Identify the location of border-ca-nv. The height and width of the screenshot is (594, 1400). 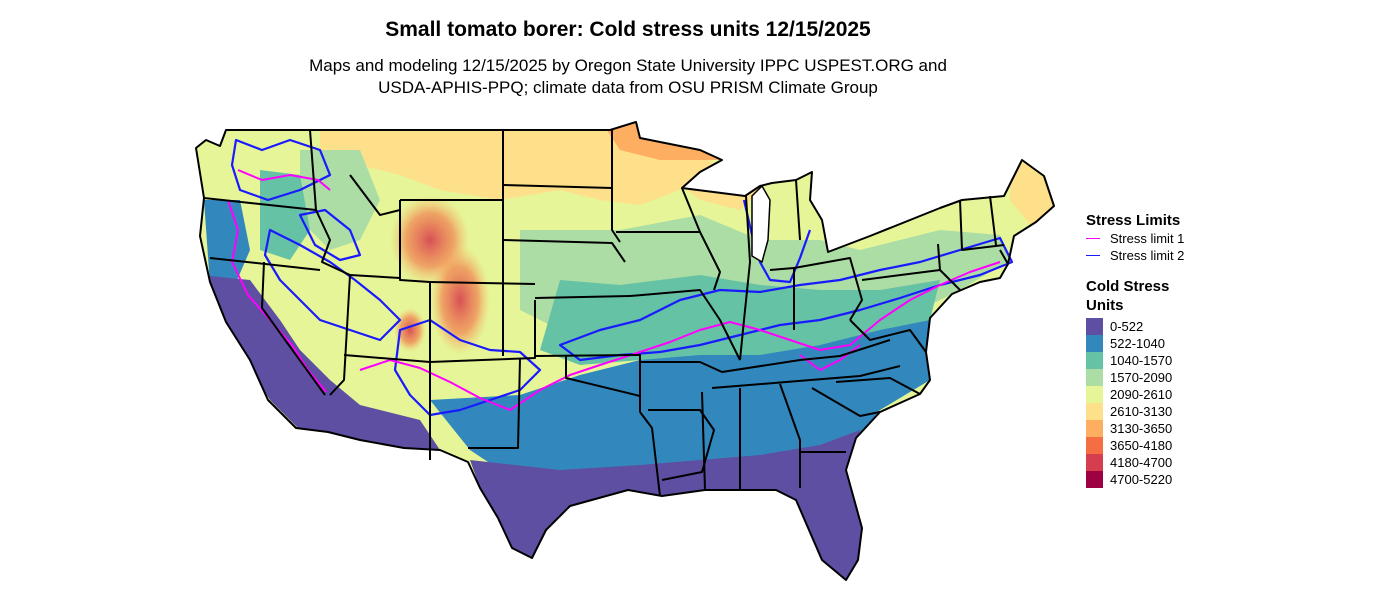
(293, 328).